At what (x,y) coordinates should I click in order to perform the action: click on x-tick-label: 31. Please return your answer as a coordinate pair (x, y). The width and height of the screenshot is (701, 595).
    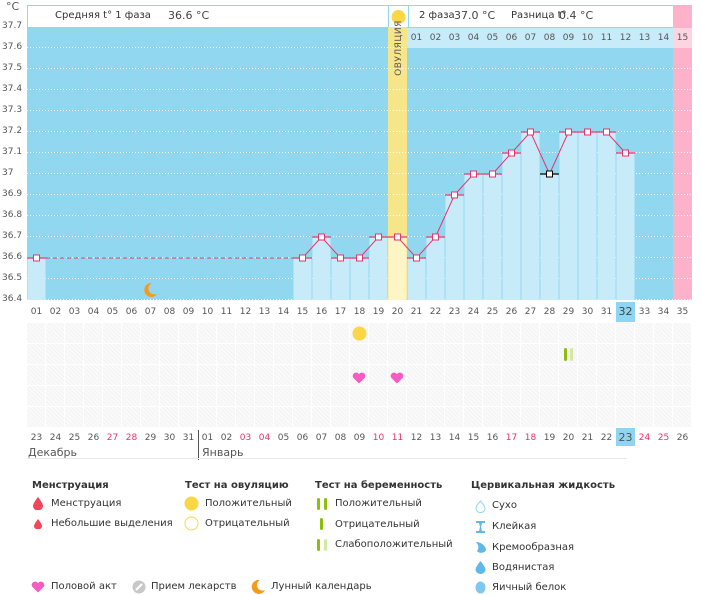
    Looking at the image, I should click on (606, 312).